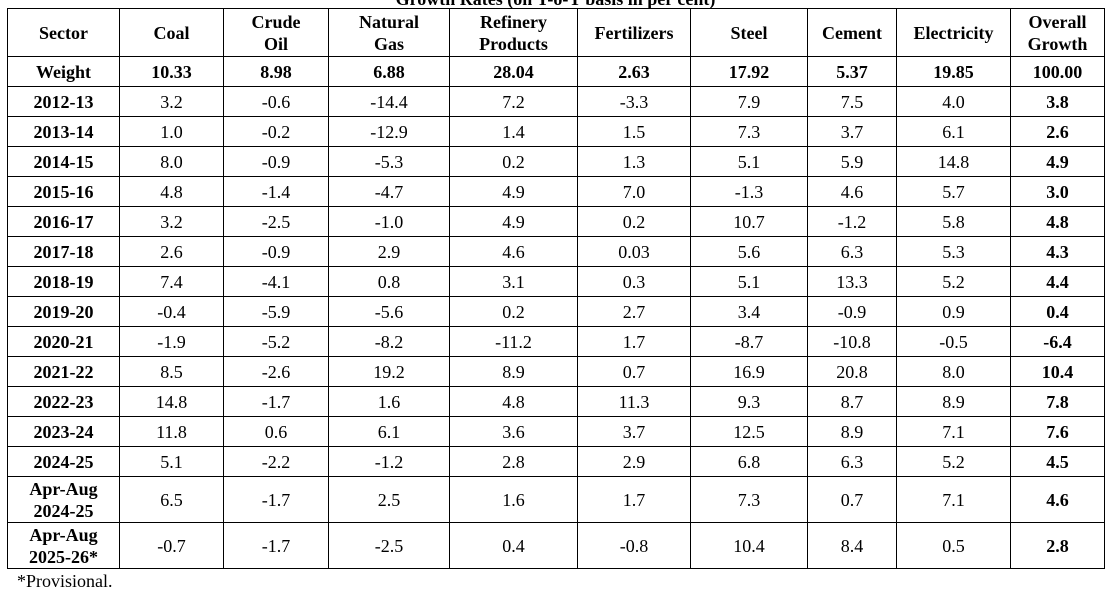  Describe the element at coordinates (63, 161) in the screenshot. I see `row-label: 2014-15` at that location.